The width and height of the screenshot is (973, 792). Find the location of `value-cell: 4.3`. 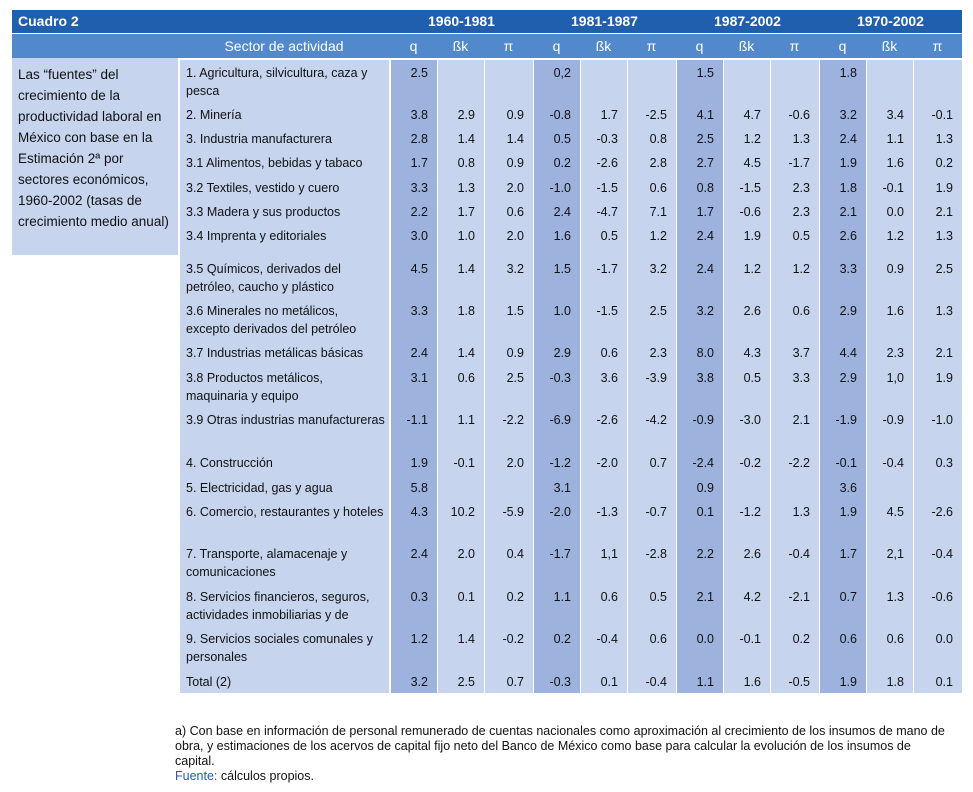

value-cell: 4.3 is located at coordinates (414, 520).